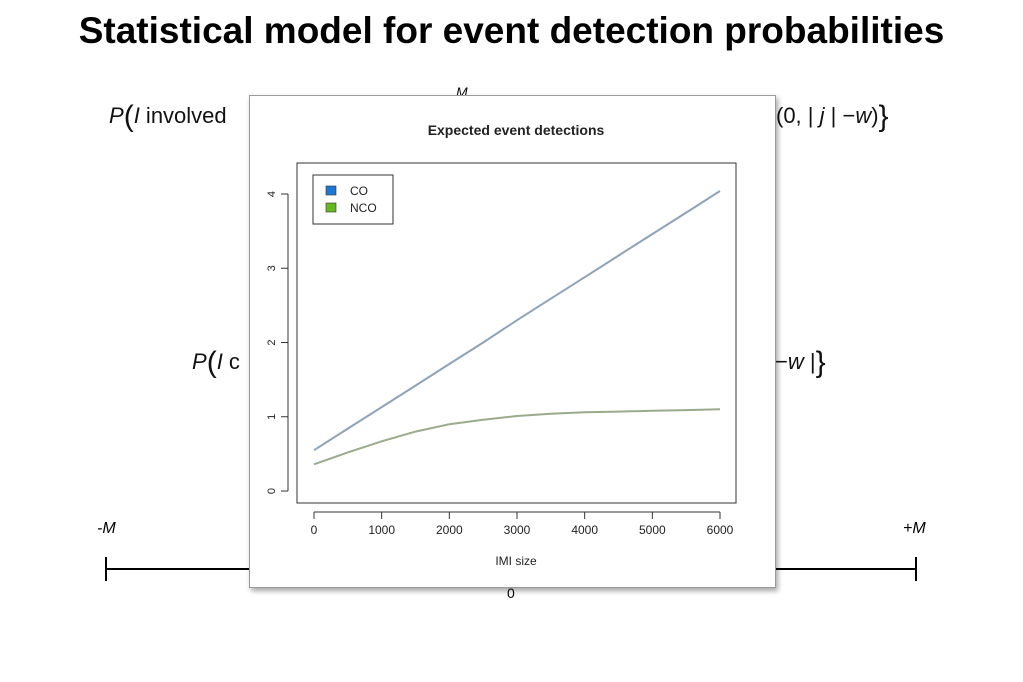 This screenshot has height=682, width=1023. I want to click on x-axis-label: IMI size, so click(516, 561).